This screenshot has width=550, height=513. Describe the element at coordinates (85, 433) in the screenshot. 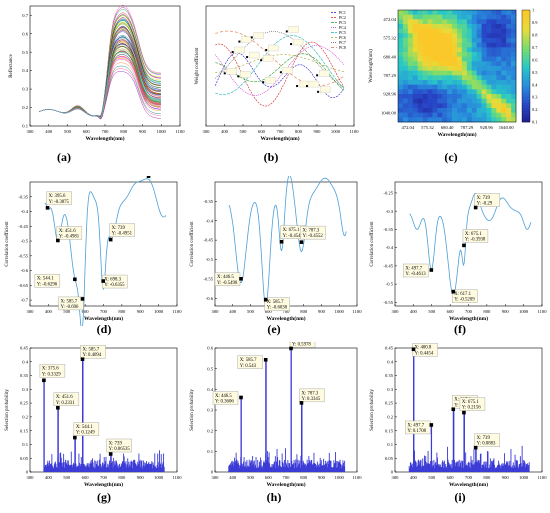

I see `annotation-y-g: Y: 0.1249` at that location.